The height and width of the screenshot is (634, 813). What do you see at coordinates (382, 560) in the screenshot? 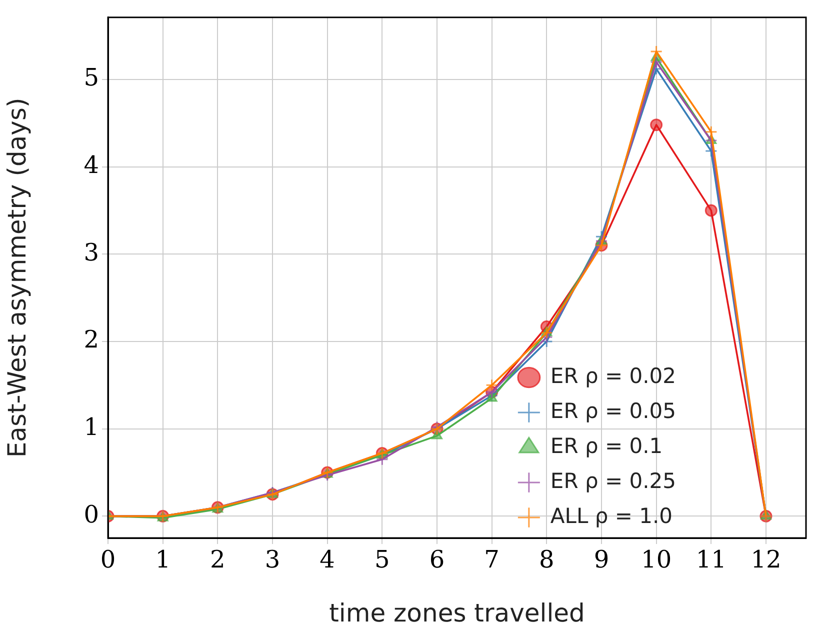
I see `x-tick-label: 5` at bounding box center [382, 560].